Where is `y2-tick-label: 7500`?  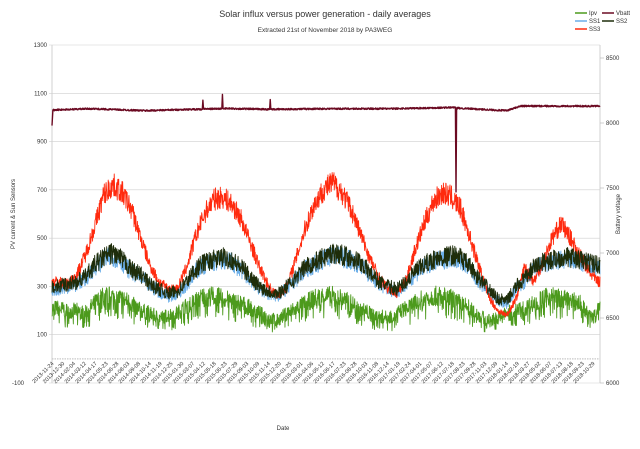 y2-tick-label: 7500 is located at coordinates (613, 189).